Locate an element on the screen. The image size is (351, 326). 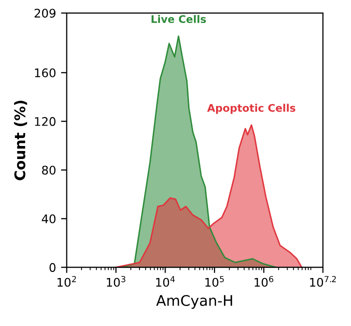
x-tick-label: 10$^{6}$ is located at coordinates (264, 281).